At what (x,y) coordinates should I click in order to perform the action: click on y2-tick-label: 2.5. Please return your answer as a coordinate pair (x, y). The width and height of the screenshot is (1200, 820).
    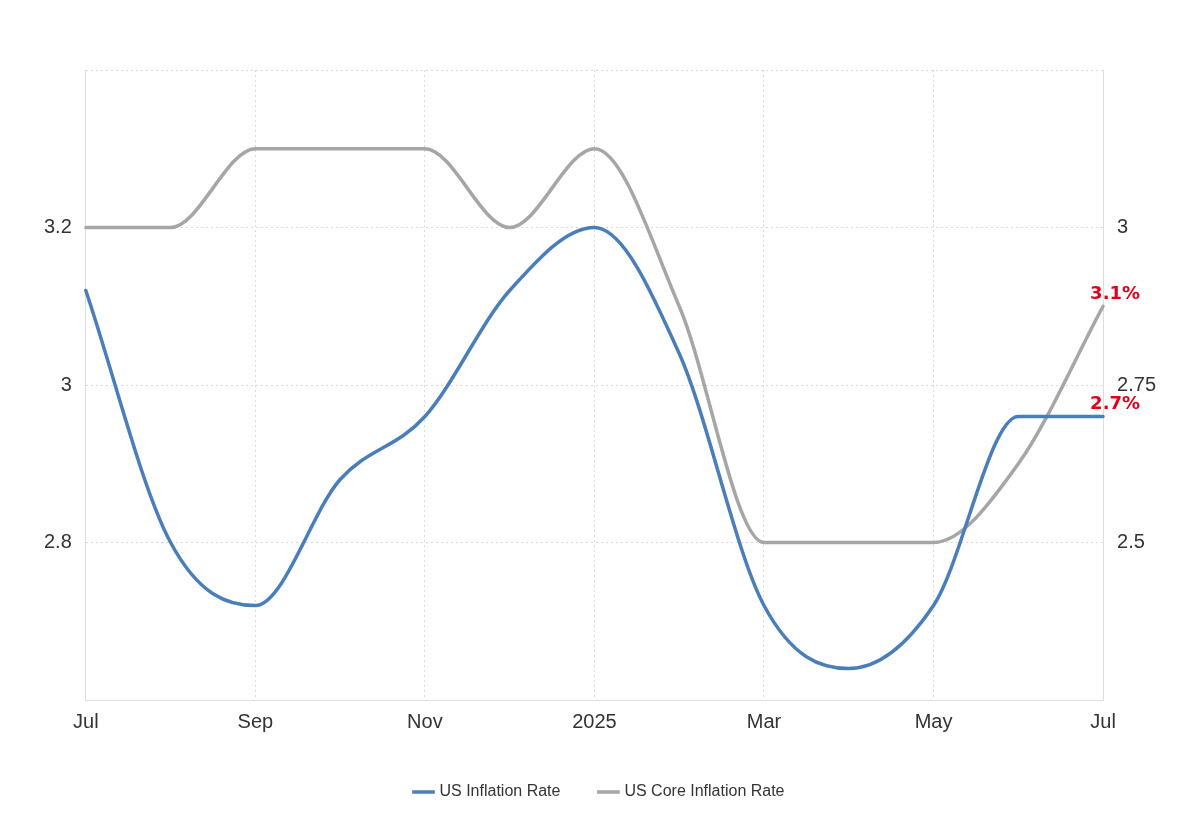
    Looking at the image, I should click on (1131, 541).